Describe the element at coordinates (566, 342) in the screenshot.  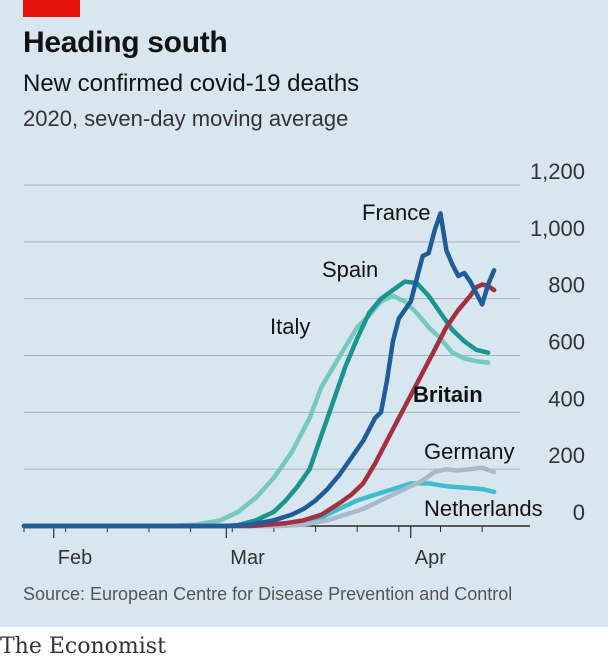
I see `y-tick-label: 600` at that location.